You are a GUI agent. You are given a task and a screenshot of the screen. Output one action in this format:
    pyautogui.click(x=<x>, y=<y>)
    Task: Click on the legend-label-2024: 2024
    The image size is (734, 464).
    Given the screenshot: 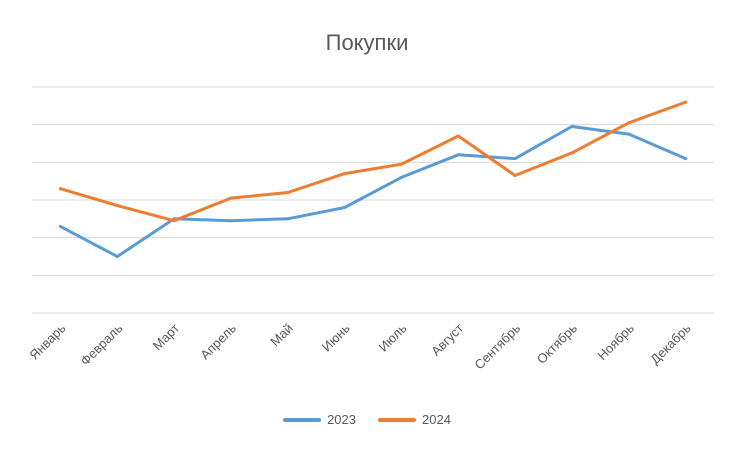 What is the action you would take?
    pyautogui.click(x=436, y=419)
    